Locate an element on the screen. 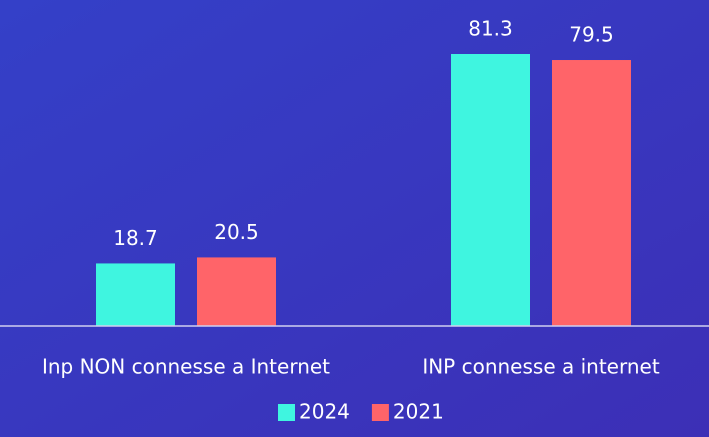 This screenshot has height=437, width=709. data-label: 79.5 is located at coordinates (591, 35).